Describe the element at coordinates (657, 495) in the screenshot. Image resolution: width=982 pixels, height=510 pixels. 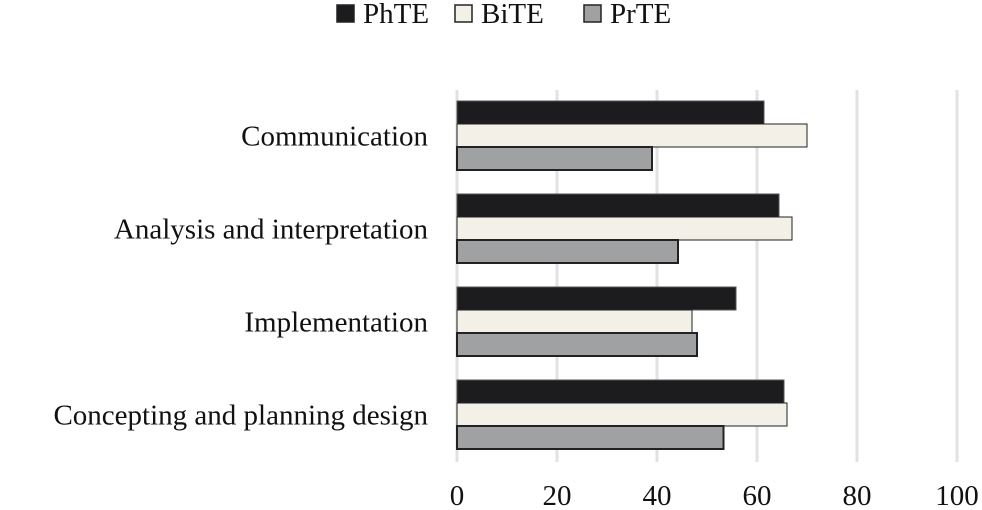
I see `x-tick-label: 40` at that location.